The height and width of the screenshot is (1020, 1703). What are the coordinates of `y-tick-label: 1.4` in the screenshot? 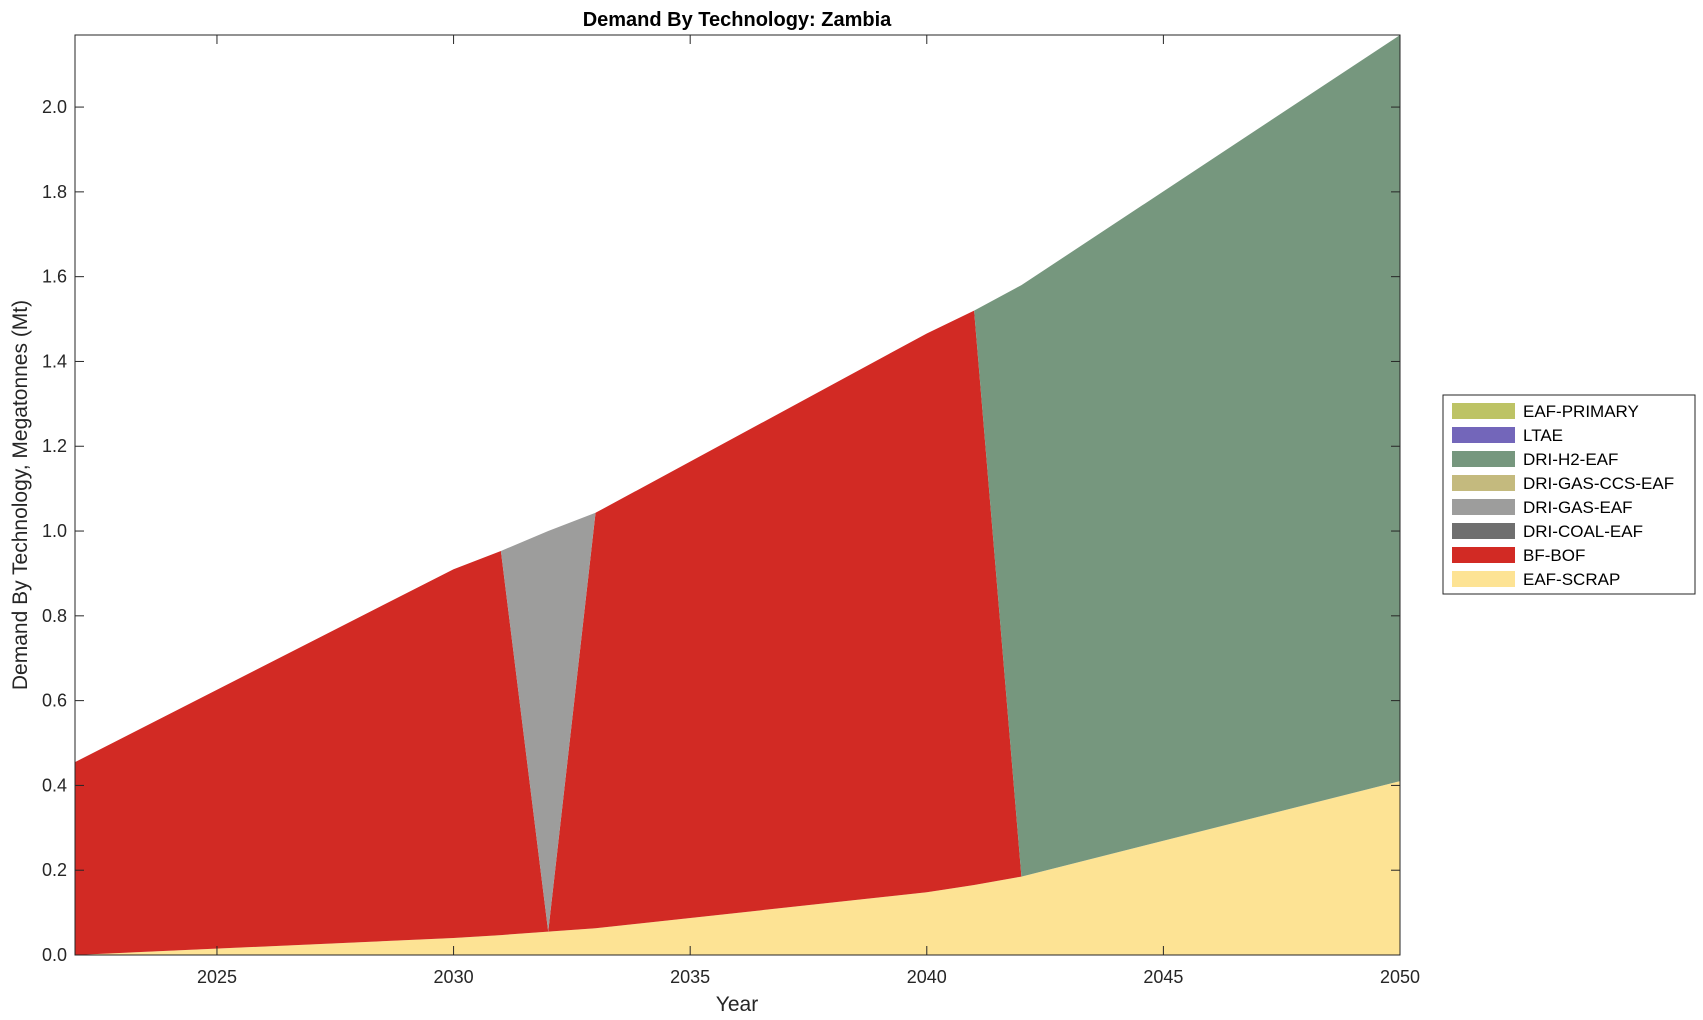 It's located at (54, 361).